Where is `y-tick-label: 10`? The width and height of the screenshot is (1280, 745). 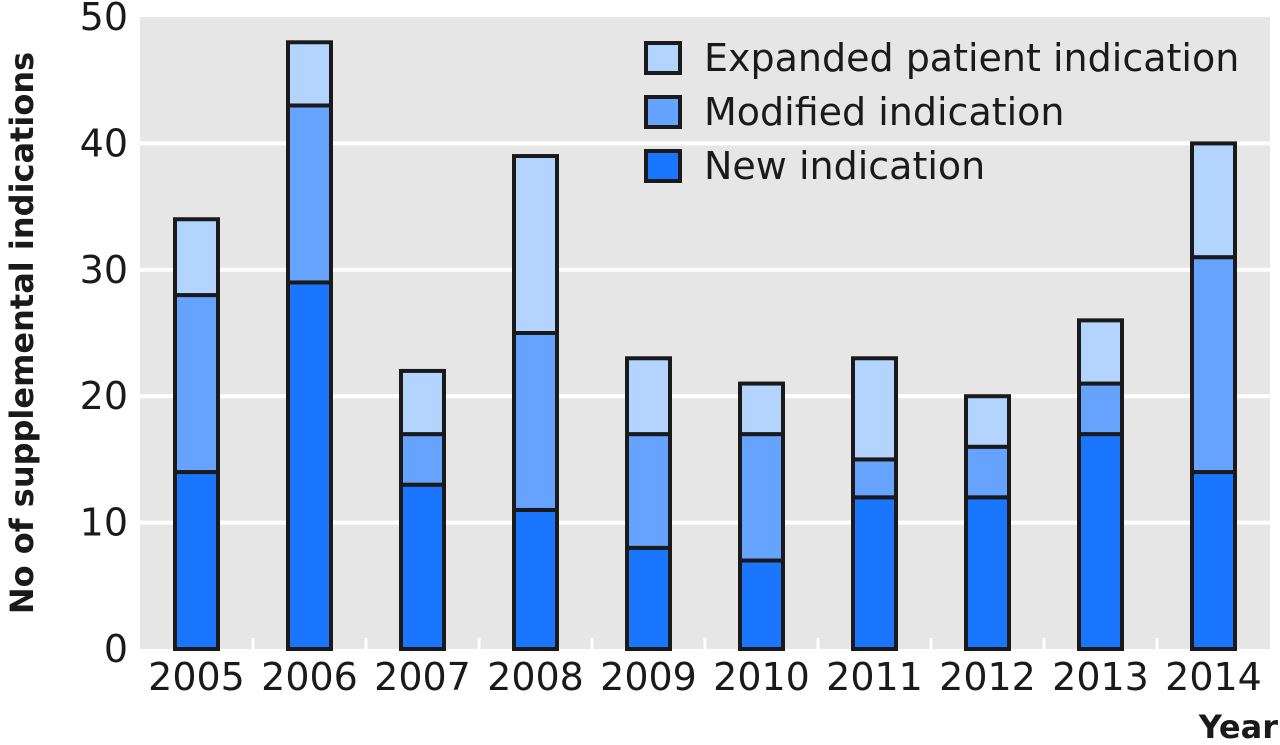 y-tick-label: 10 is located at coordinates (104, 523).